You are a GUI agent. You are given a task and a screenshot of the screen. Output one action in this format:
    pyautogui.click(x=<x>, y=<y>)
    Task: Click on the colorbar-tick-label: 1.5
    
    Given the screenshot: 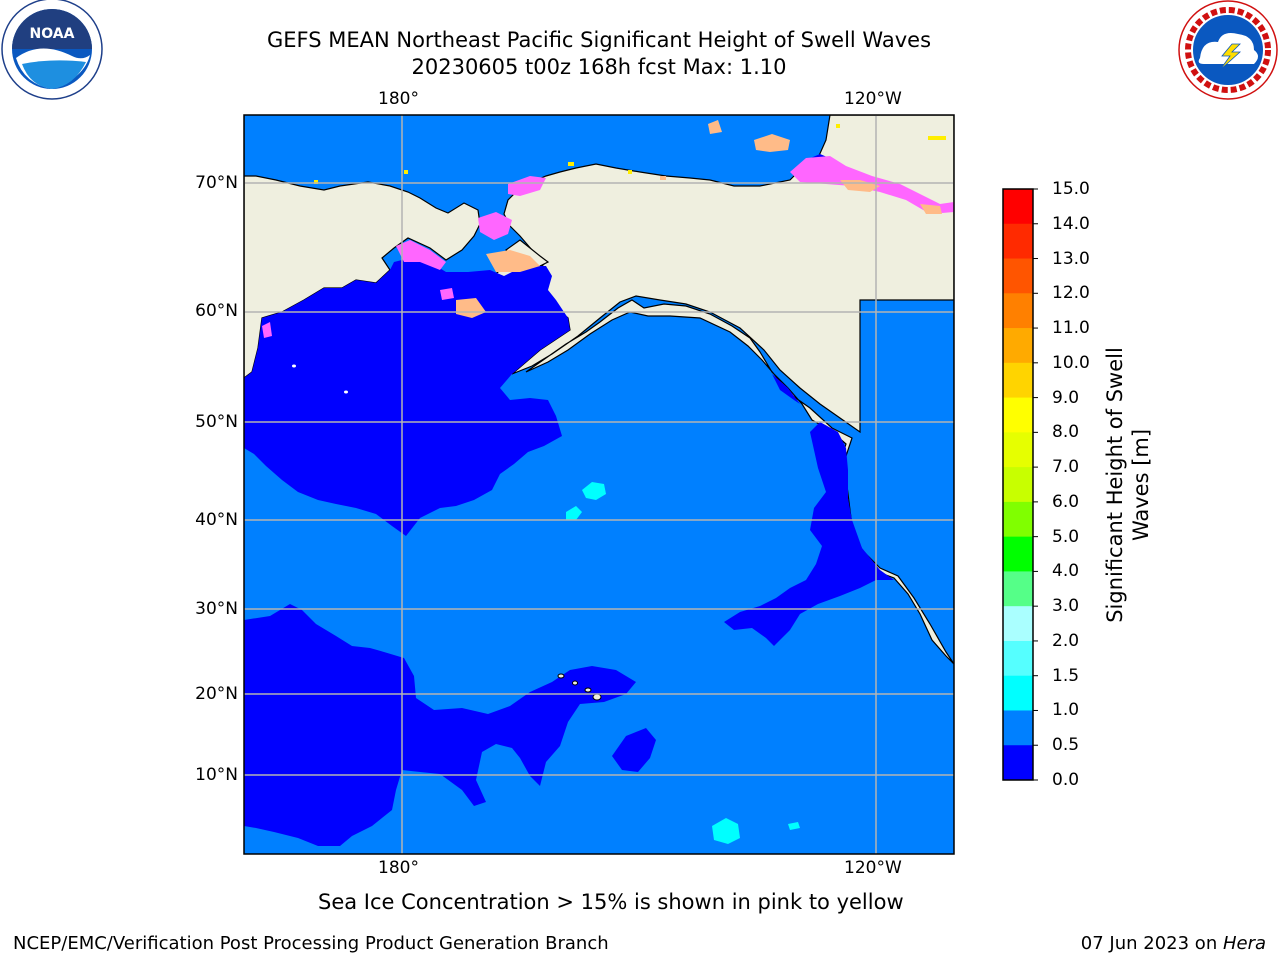 What is the action you would take?
    pyautogui.click(x=1066, y=675)
    